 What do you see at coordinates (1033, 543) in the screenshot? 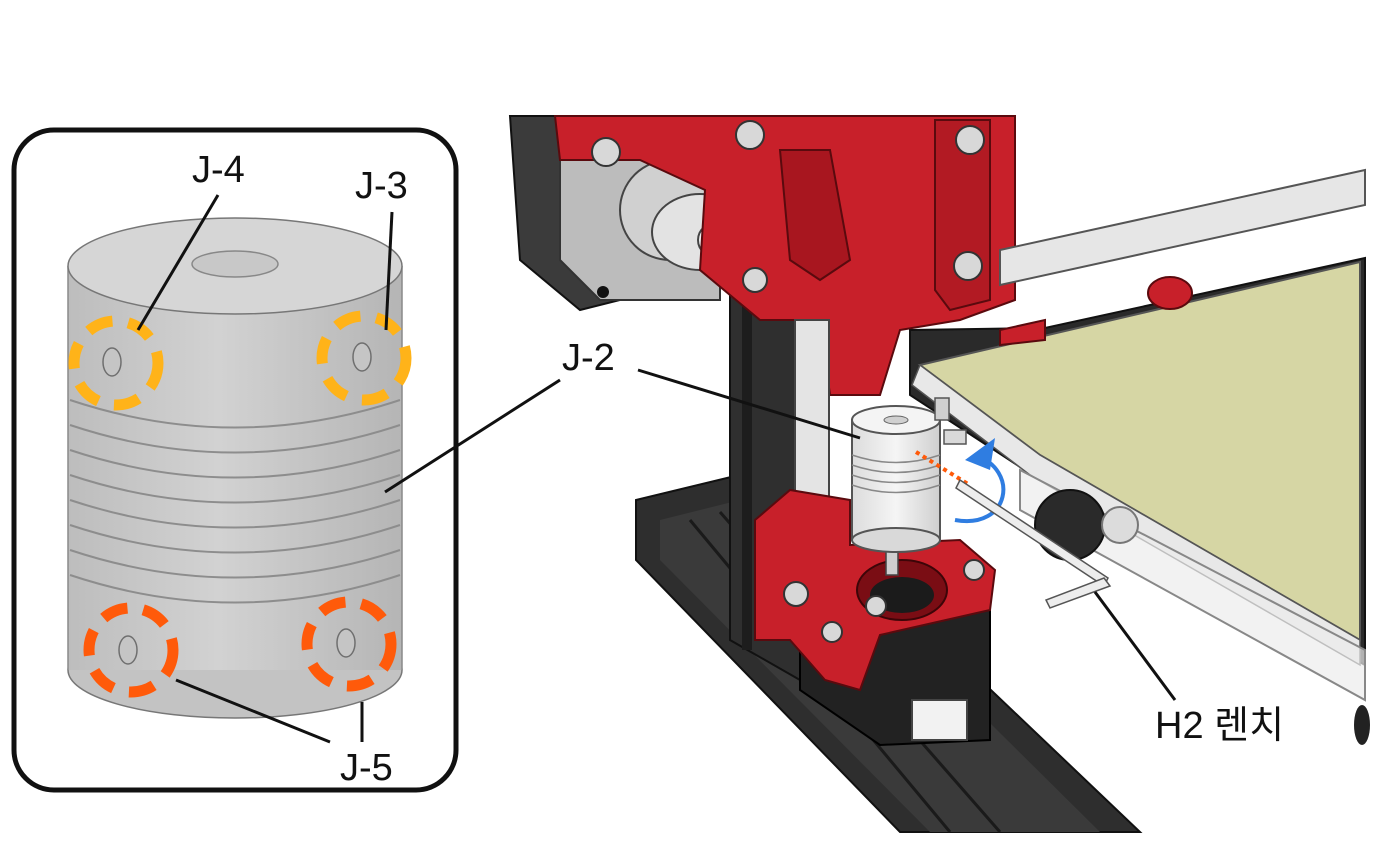
I see `h2-wrench` at bounding box center [1033, 543].